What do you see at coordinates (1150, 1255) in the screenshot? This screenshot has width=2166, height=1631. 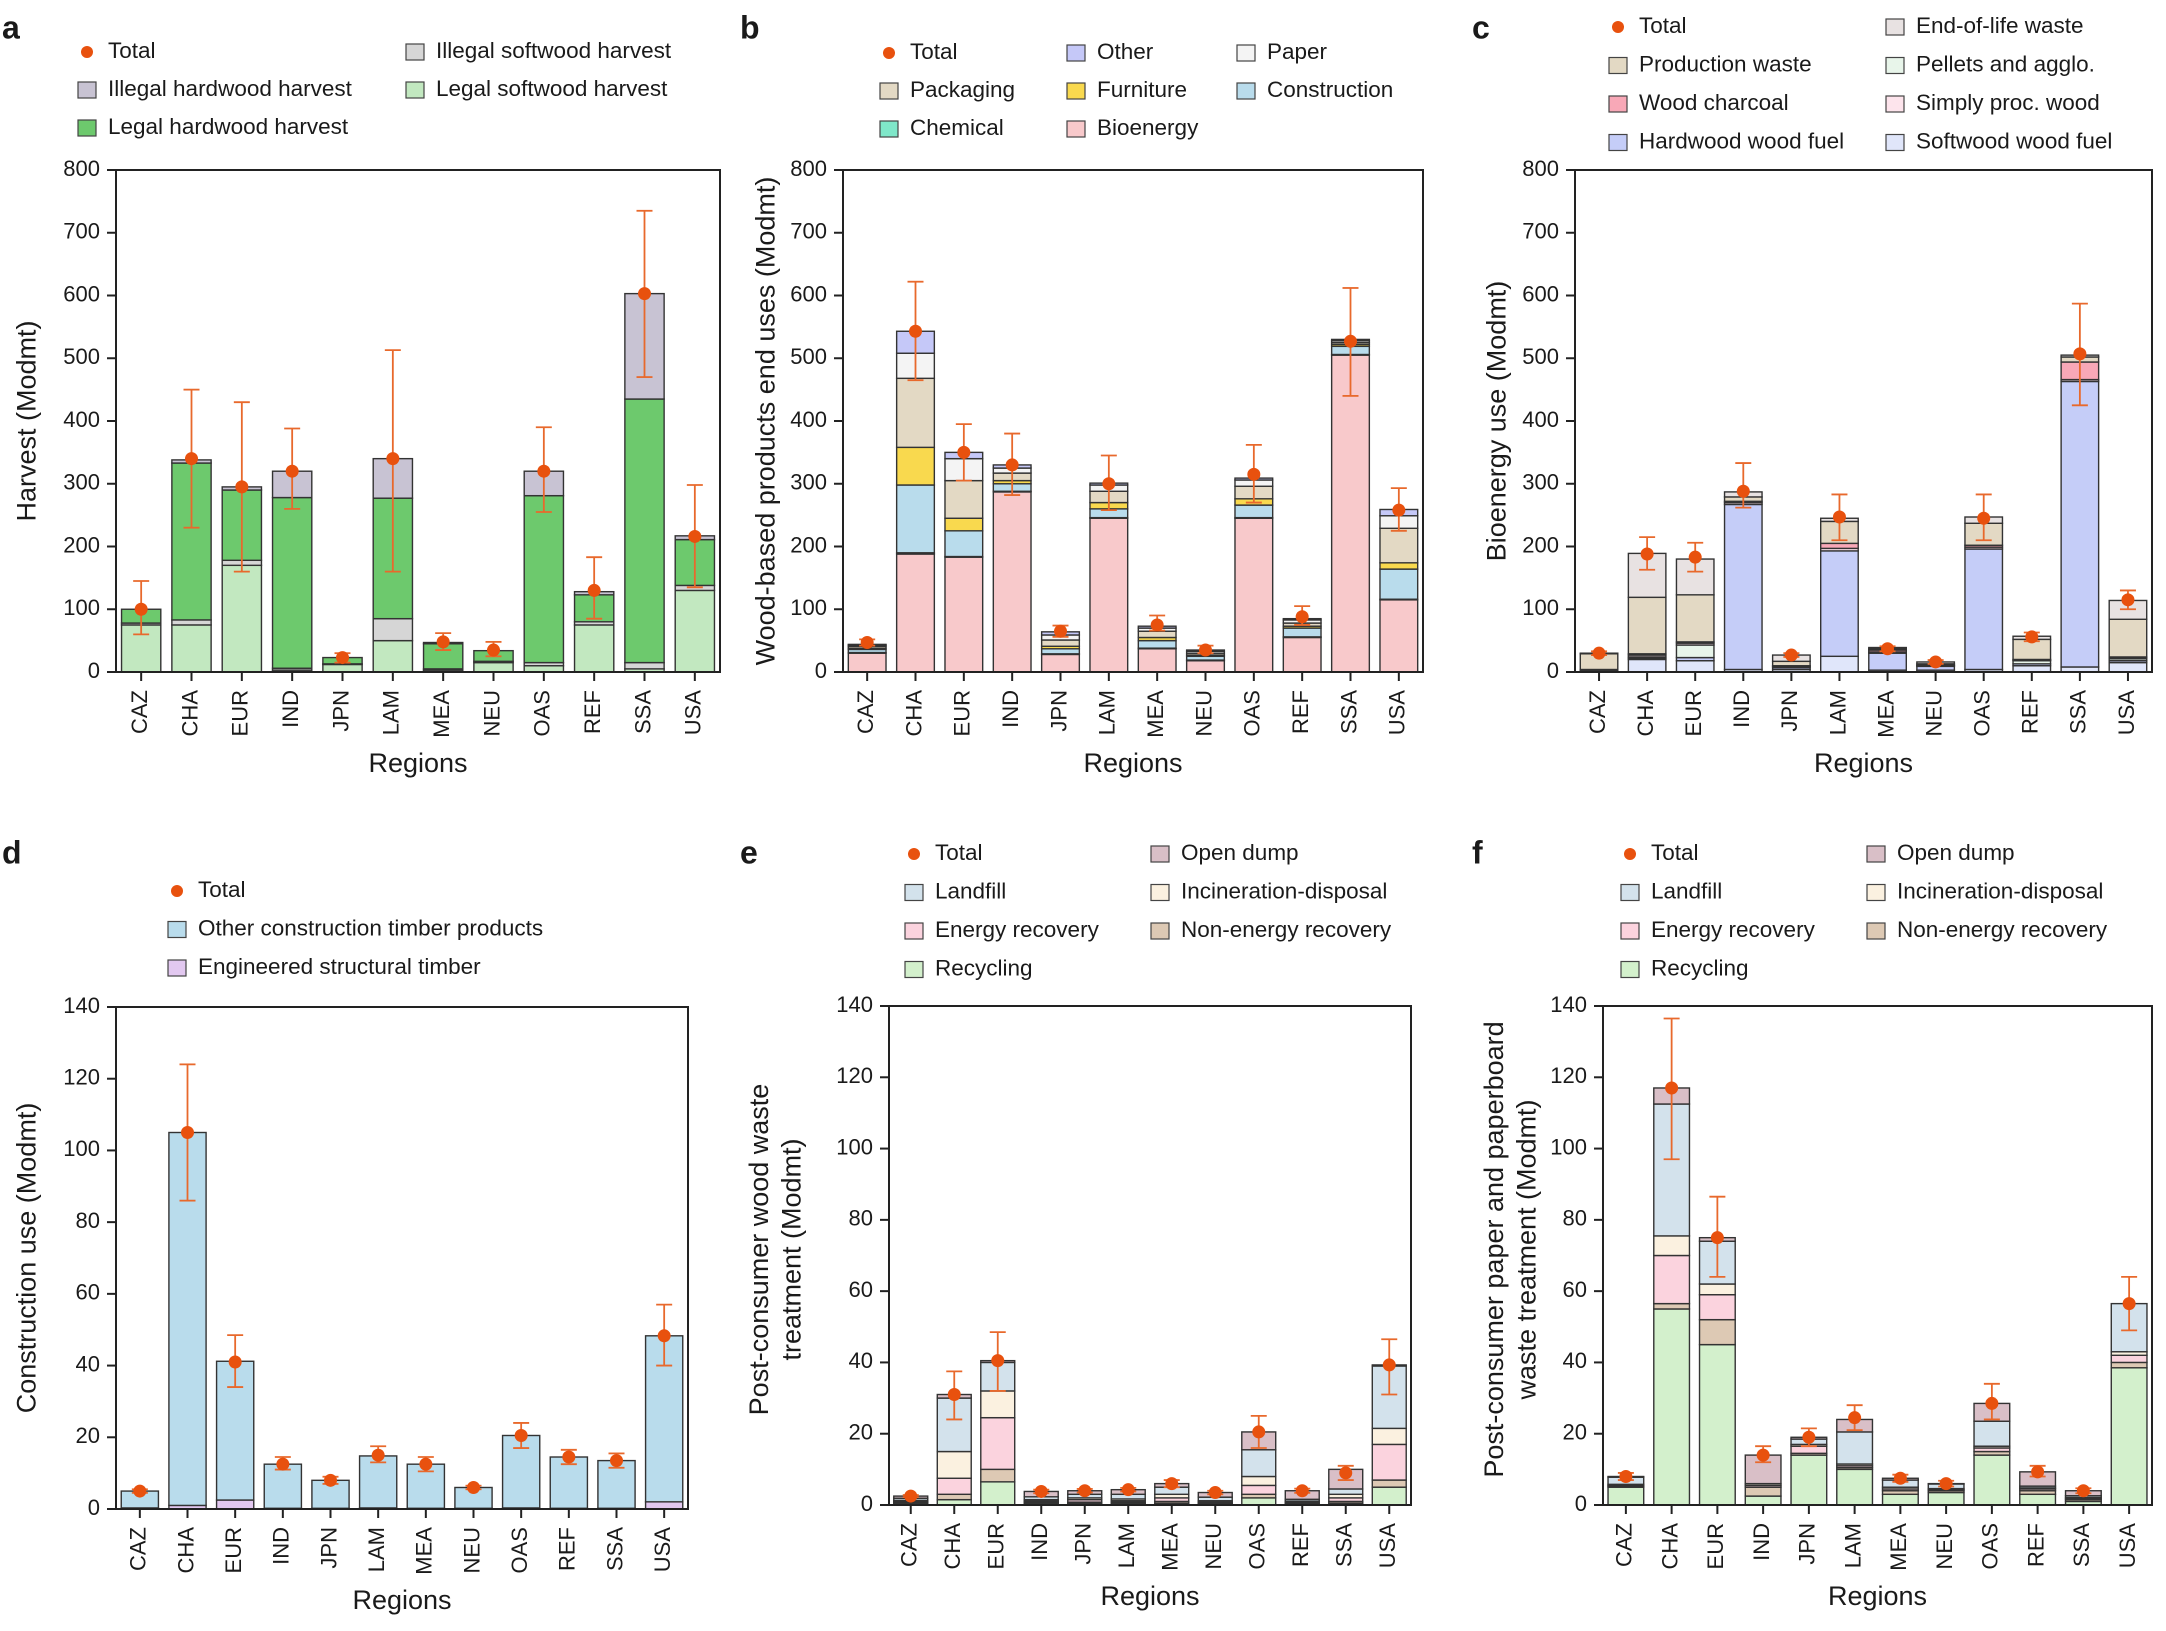 I see `plot-frame` at bounding box center [1150, 1255].